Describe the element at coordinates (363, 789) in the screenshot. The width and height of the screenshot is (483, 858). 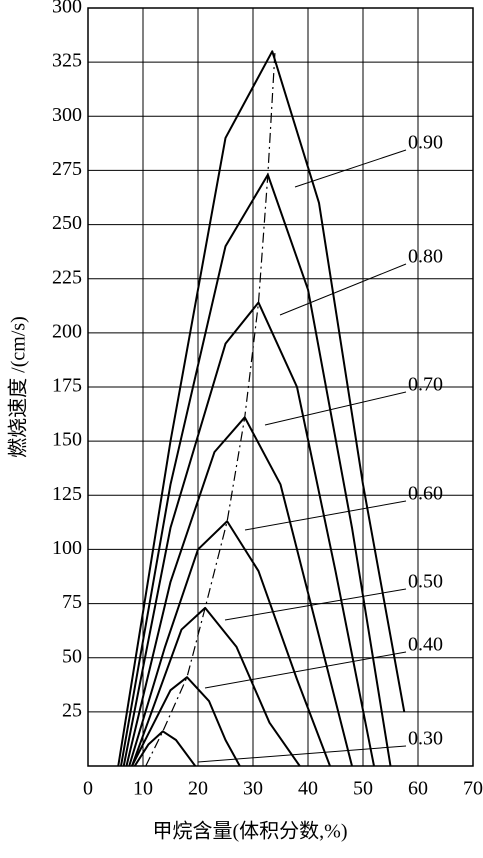
I see `x-tick-label: 50` at that location.